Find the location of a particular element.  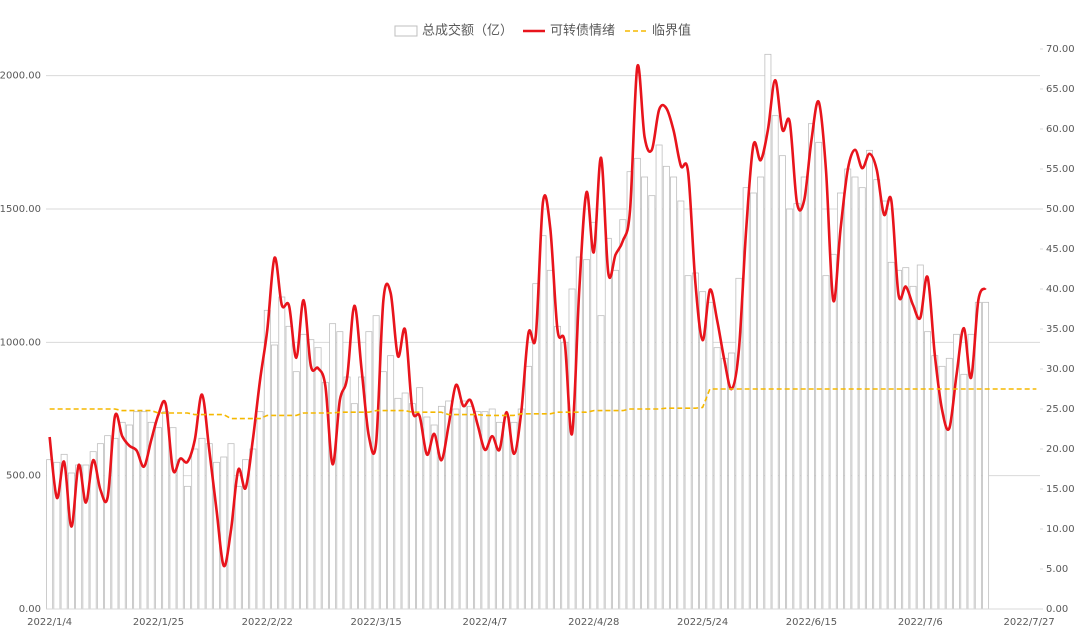

y2-tick-label: 30.00 is located at coordinates (1060, 369).